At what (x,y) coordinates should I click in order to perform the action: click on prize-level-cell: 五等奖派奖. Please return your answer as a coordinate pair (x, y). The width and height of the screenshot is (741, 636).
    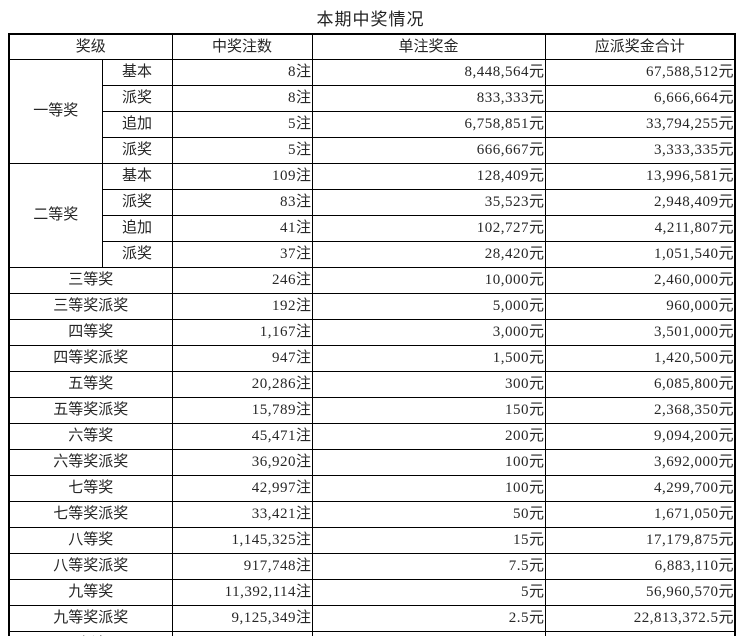
    Looking at the image, I should click on (90, 410).